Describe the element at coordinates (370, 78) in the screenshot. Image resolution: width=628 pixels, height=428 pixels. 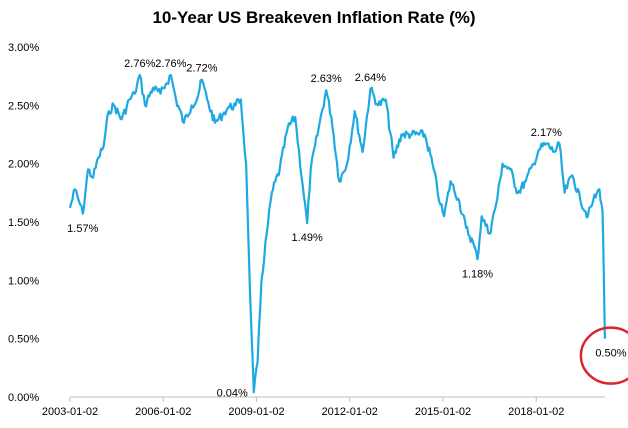
I see `data-annotation: 2.64%` at that location.